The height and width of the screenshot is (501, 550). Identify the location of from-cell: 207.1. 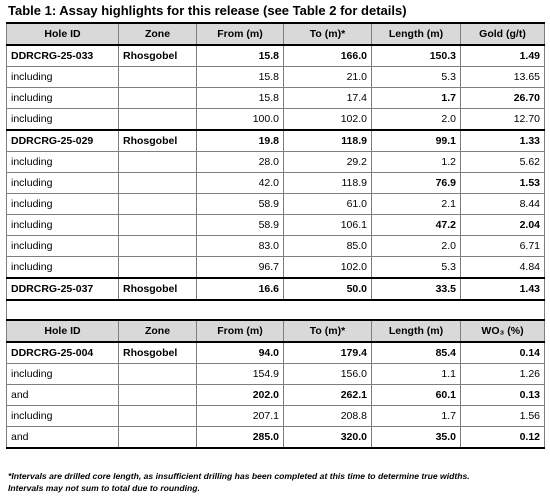
(240, 416).